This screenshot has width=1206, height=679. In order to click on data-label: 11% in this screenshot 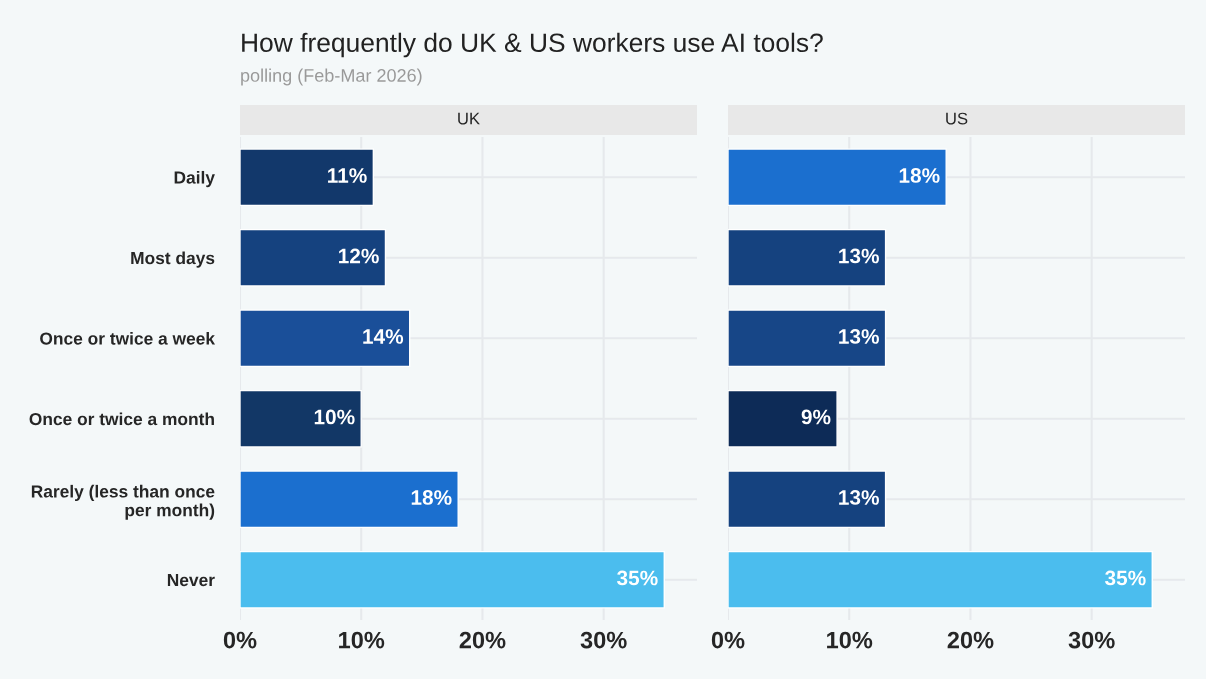, I will do `click(347, 175)`.